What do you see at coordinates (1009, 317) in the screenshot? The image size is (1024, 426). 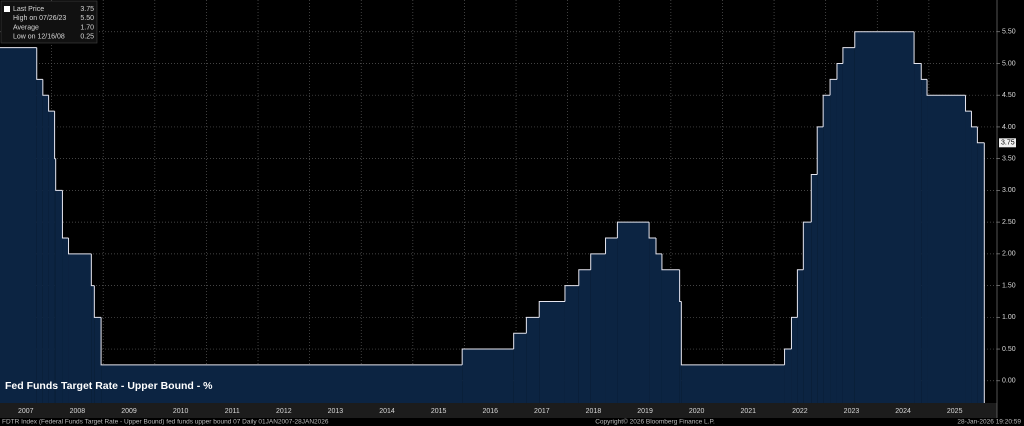 I see `y-tick-label: 1.00` at bounding box center [1009, 317].